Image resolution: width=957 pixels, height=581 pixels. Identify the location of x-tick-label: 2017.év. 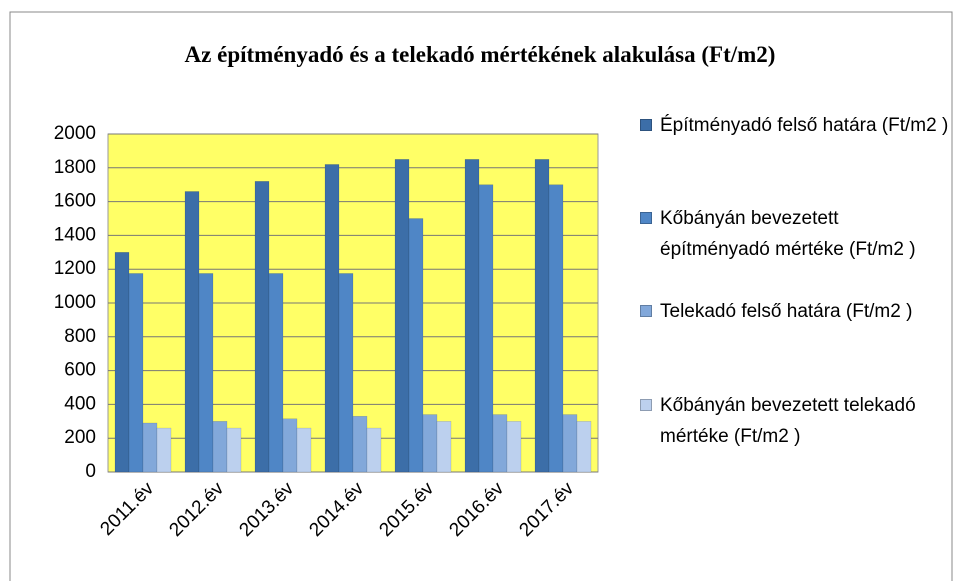
(546, 509).